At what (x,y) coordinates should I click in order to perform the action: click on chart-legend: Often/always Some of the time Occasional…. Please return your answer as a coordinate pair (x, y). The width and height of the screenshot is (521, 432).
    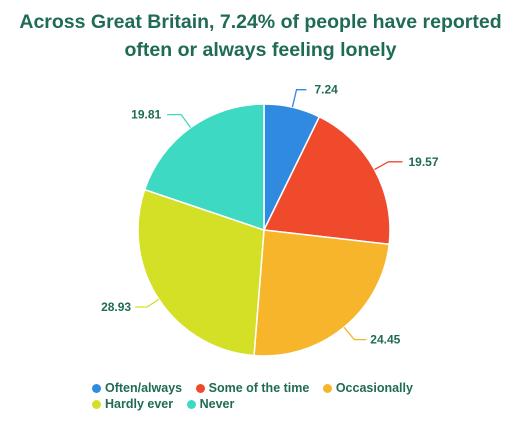
    Looking at the image, I should click on (292, 396).